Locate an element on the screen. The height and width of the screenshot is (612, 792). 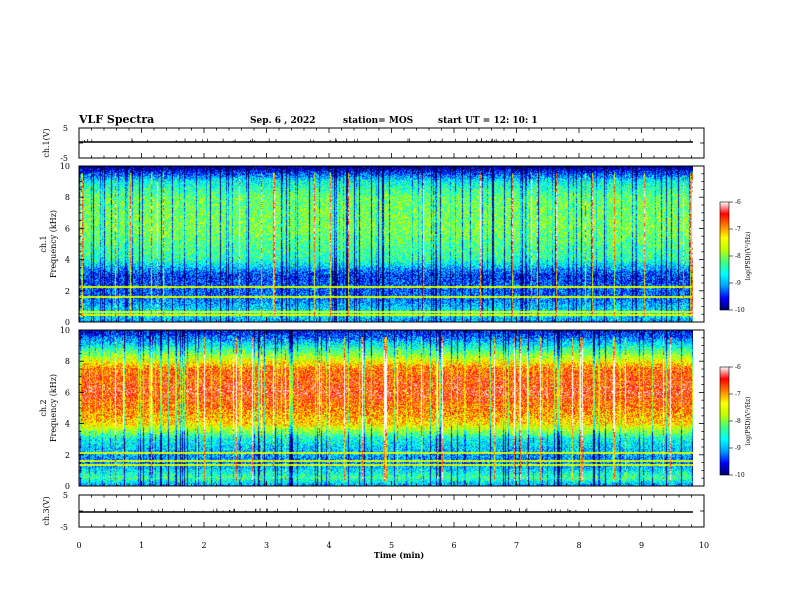
ch2-colorbar-ticks: -6 -7 -8 -9 -10 is located at coordinates (737, 421).